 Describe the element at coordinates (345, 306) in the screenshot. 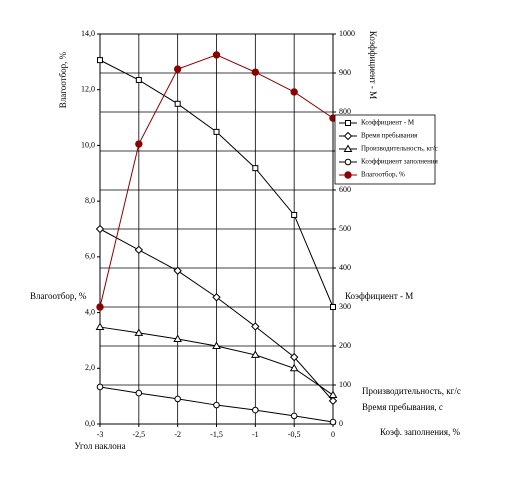

I see `y2-tick-label: 300` at that location.